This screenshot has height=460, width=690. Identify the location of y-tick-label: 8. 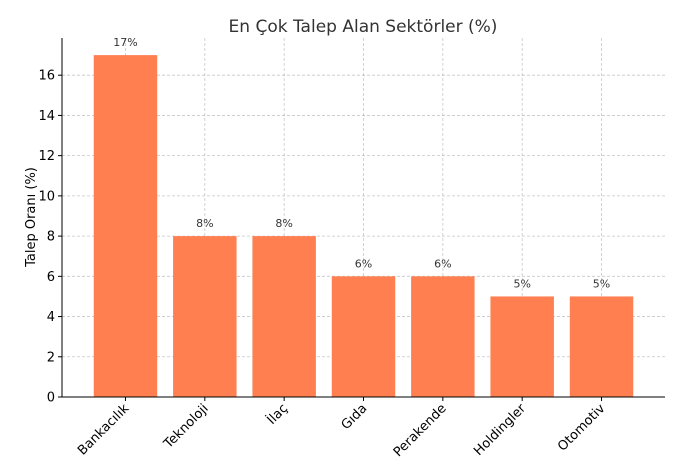
(51, 237).